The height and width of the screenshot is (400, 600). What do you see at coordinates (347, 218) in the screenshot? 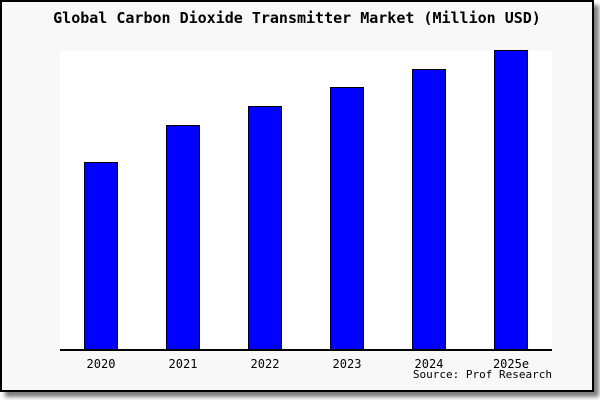
I see `bar-2023` at bounding box center [347, 218].